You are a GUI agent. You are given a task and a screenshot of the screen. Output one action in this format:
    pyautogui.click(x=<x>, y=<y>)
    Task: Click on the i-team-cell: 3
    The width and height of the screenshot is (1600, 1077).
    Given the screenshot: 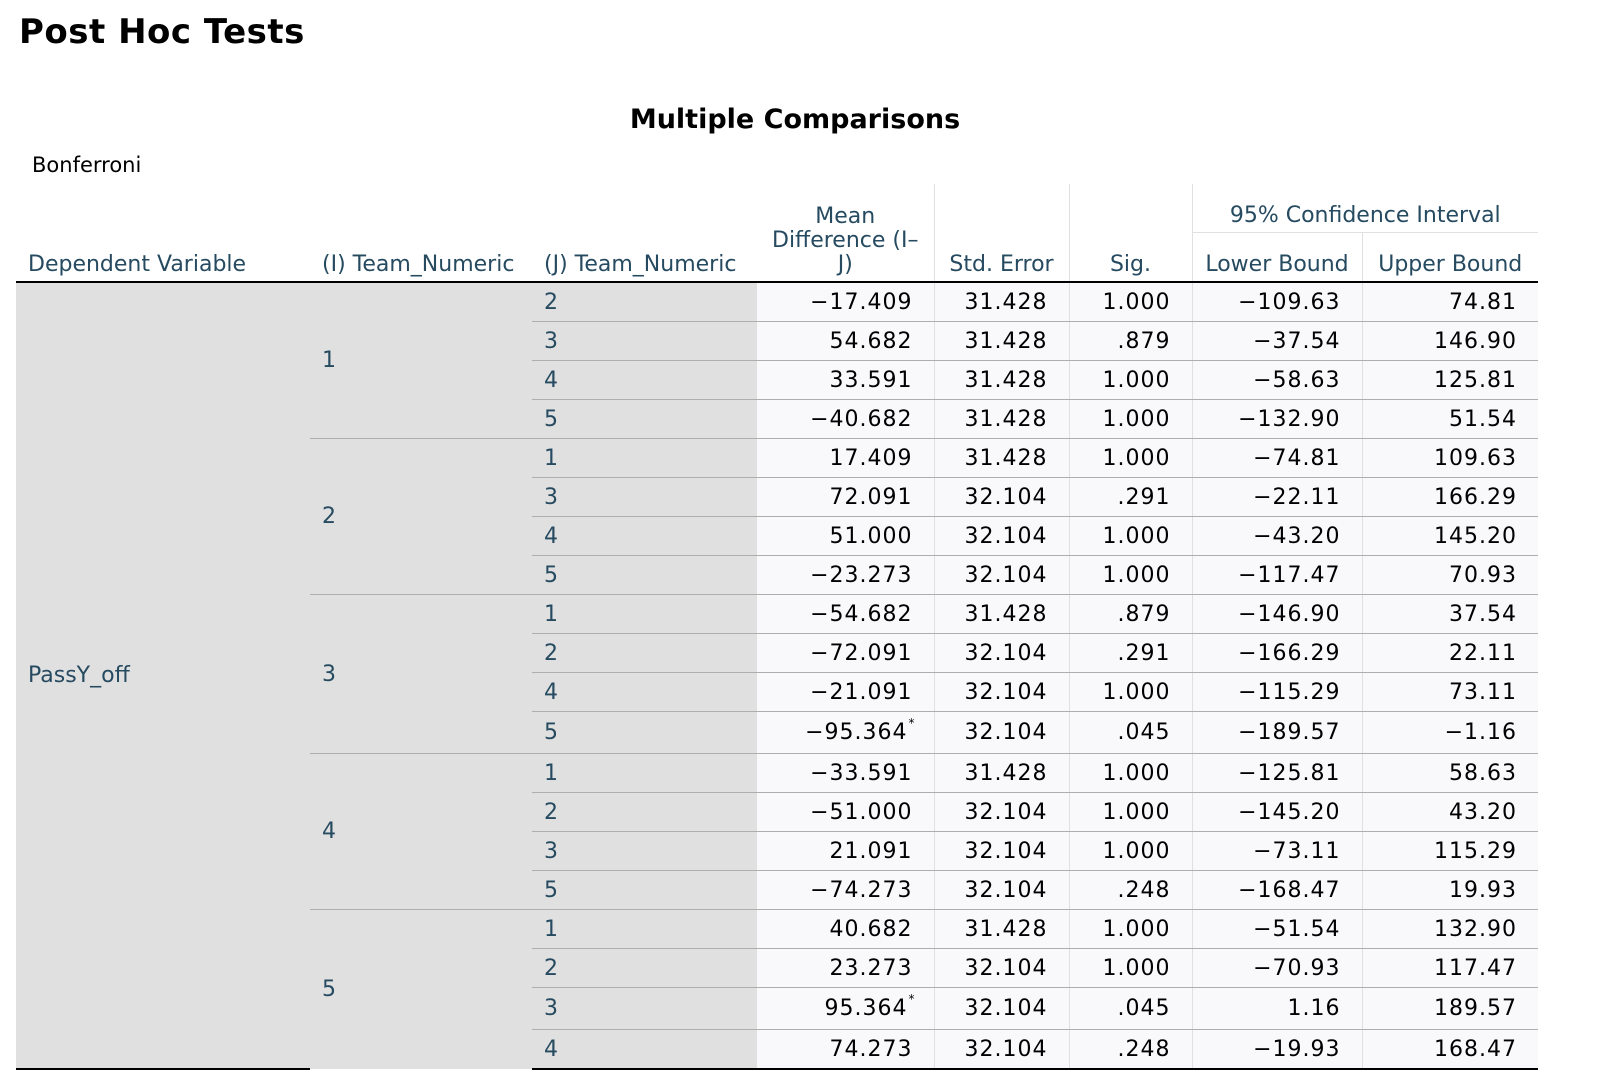 What is the action you would take?
    pyautogui.click(x=421, y=674)
    